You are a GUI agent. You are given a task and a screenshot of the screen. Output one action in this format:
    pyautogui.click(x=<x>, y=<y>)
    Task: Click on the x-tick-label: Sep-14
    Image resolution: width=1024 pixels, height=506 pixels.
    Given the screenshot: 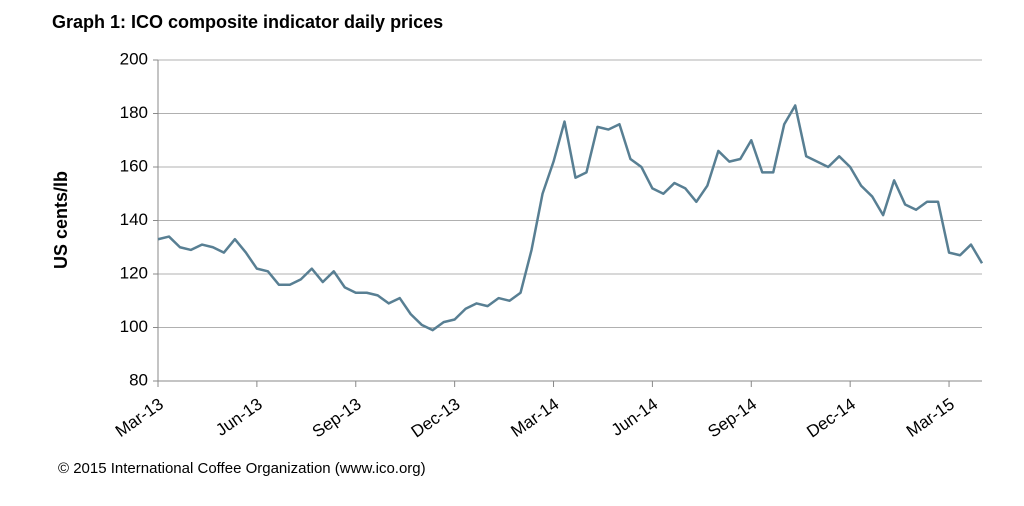 What is the action you would take?
    pyautogui.click(x=732, y=417)
    